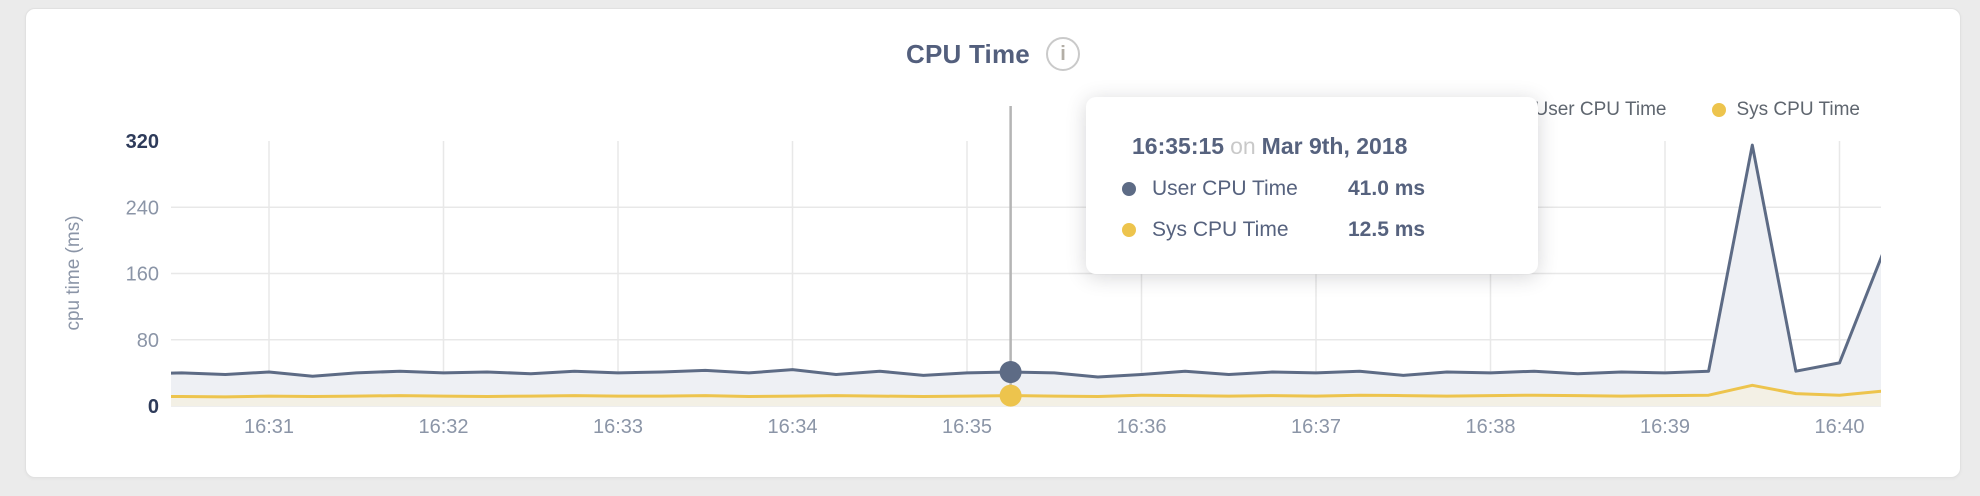 The height and width of the screenshot is (496, 1980). I want to click on tooltip-timestamp: 16:35:15 on Mar 9th, 2018, so click(1320, 146).